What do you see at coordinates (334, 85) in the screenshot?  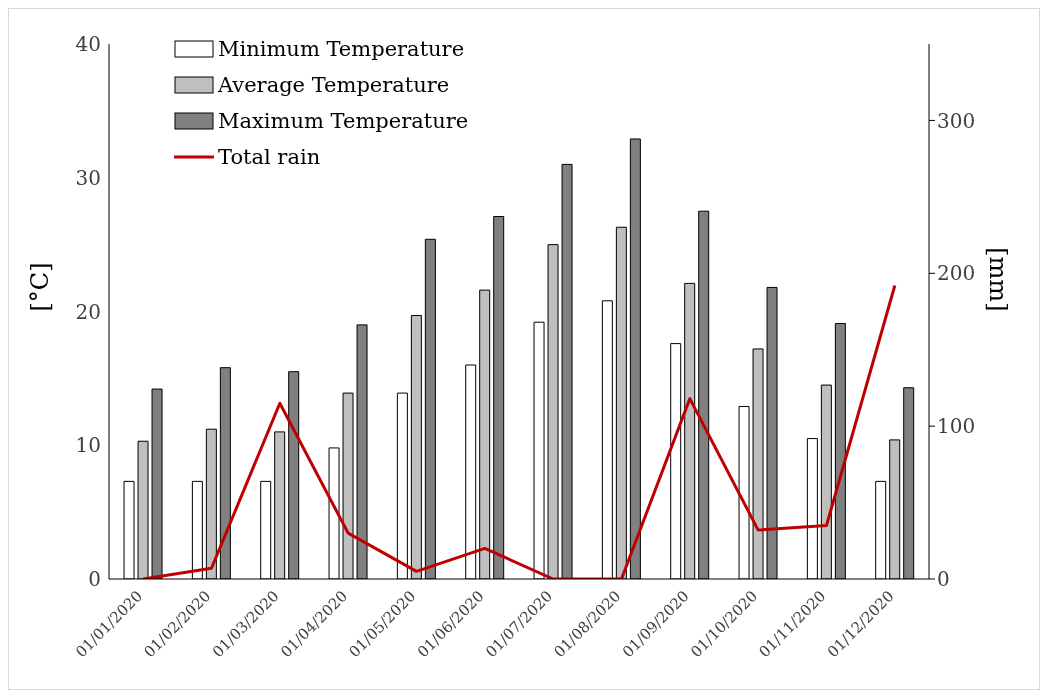 I see `legend-label: Average Temperature` at bounding box center [334, 85].